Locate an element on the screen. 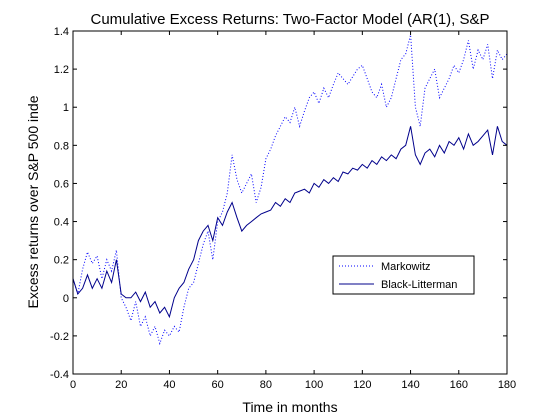 The image size is (560, 420). y-tick-label: 0.4 is located at coordinates (61, 223).